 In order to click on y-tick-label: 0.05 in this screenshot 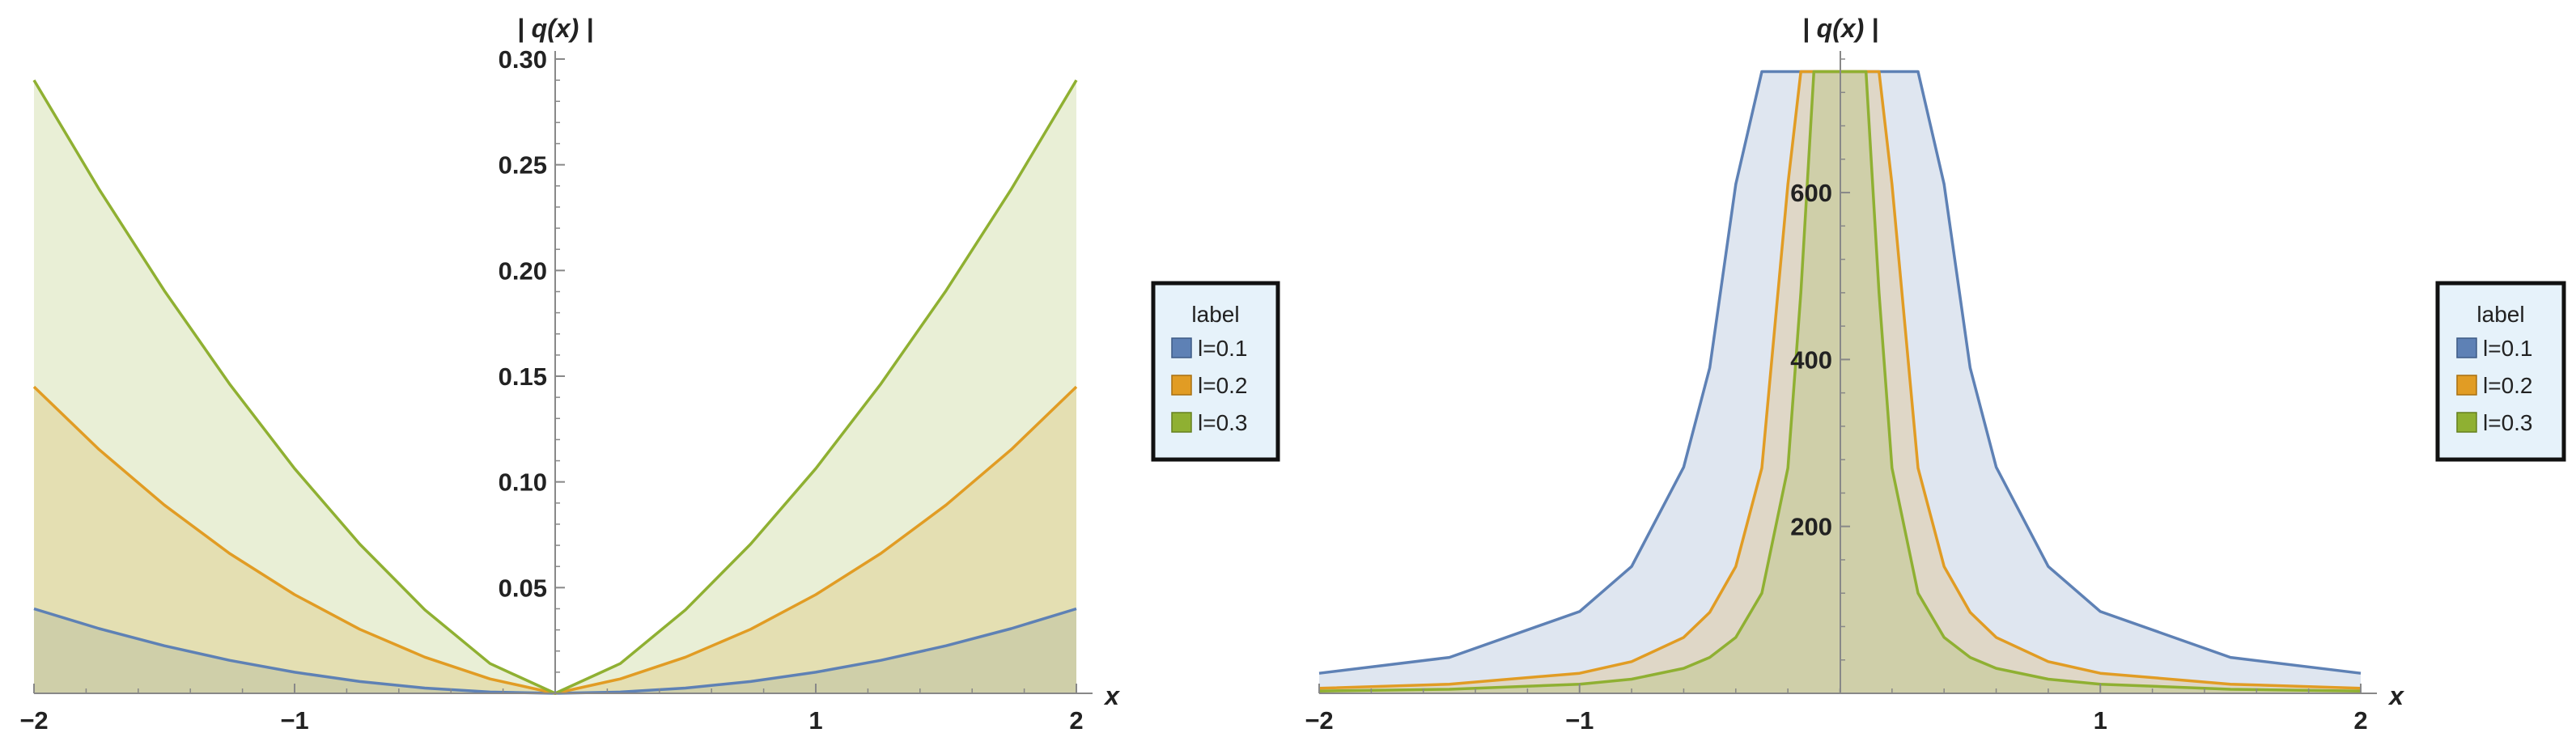, I will do `click(523, 588)`.